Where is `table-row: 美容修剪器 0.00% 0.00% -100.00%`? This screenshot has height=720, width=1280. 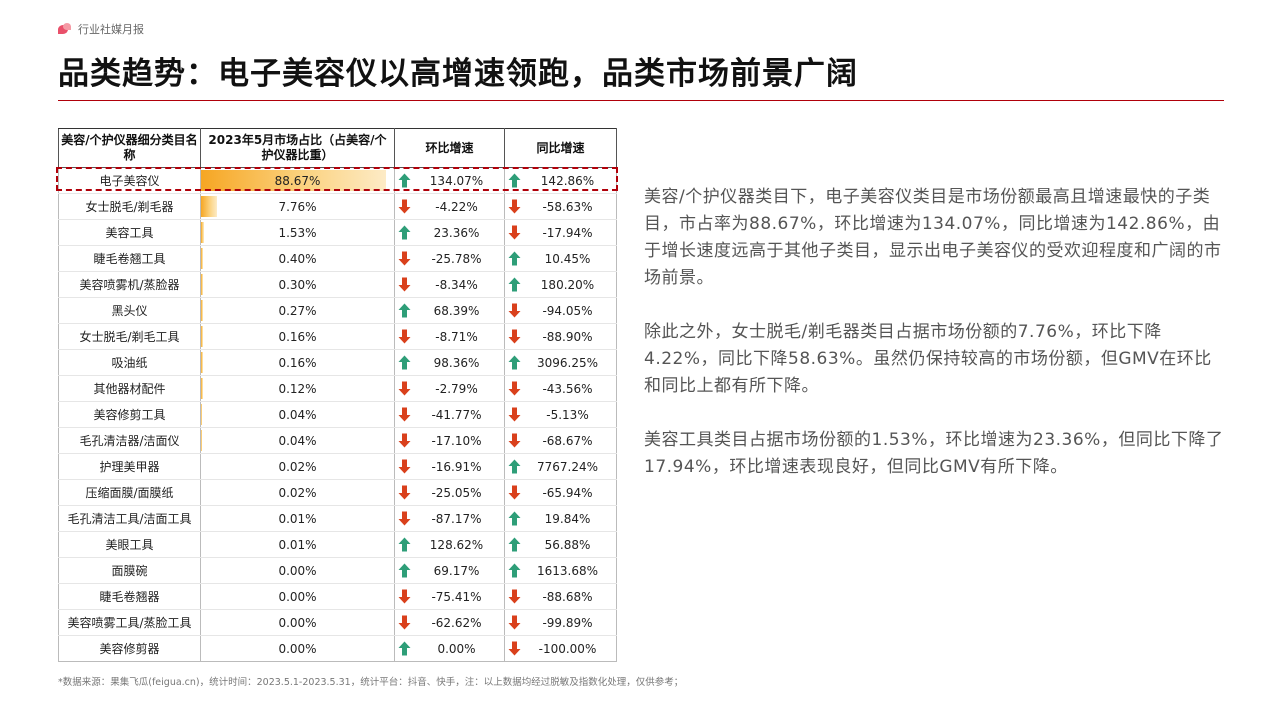 table-row: 美容修剪器 0.00% 0.00% -100.00% is located at coordinates (337, 648).